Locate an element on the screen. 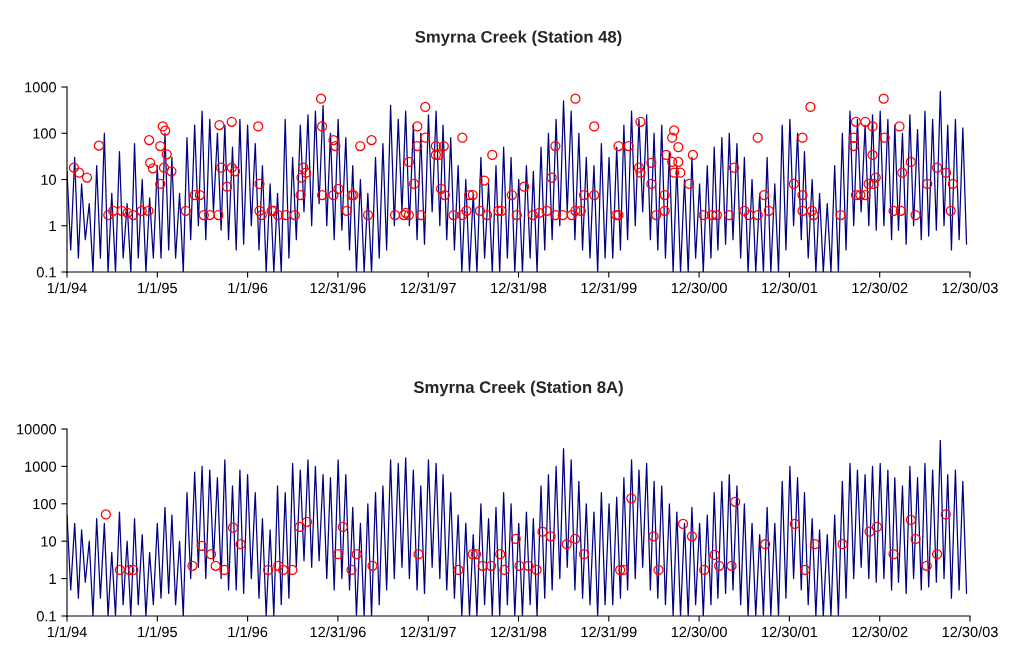 The image size is (1010, 663). chart-title: Smyrna Creek (Station 8A) is located at coordinates (518, 388).